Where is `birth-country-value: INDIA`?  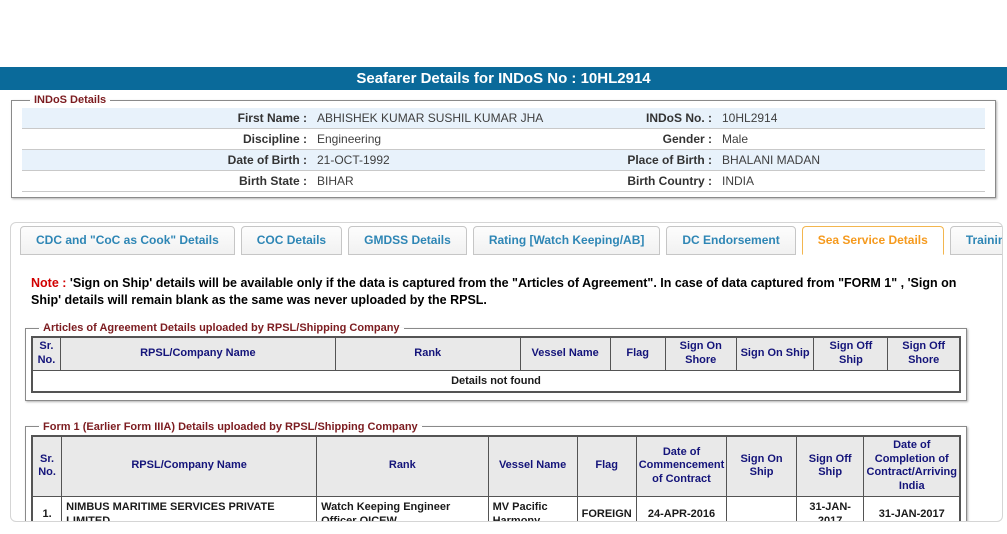 birth-country-value: INDIA is located at coordinates (738, 181).